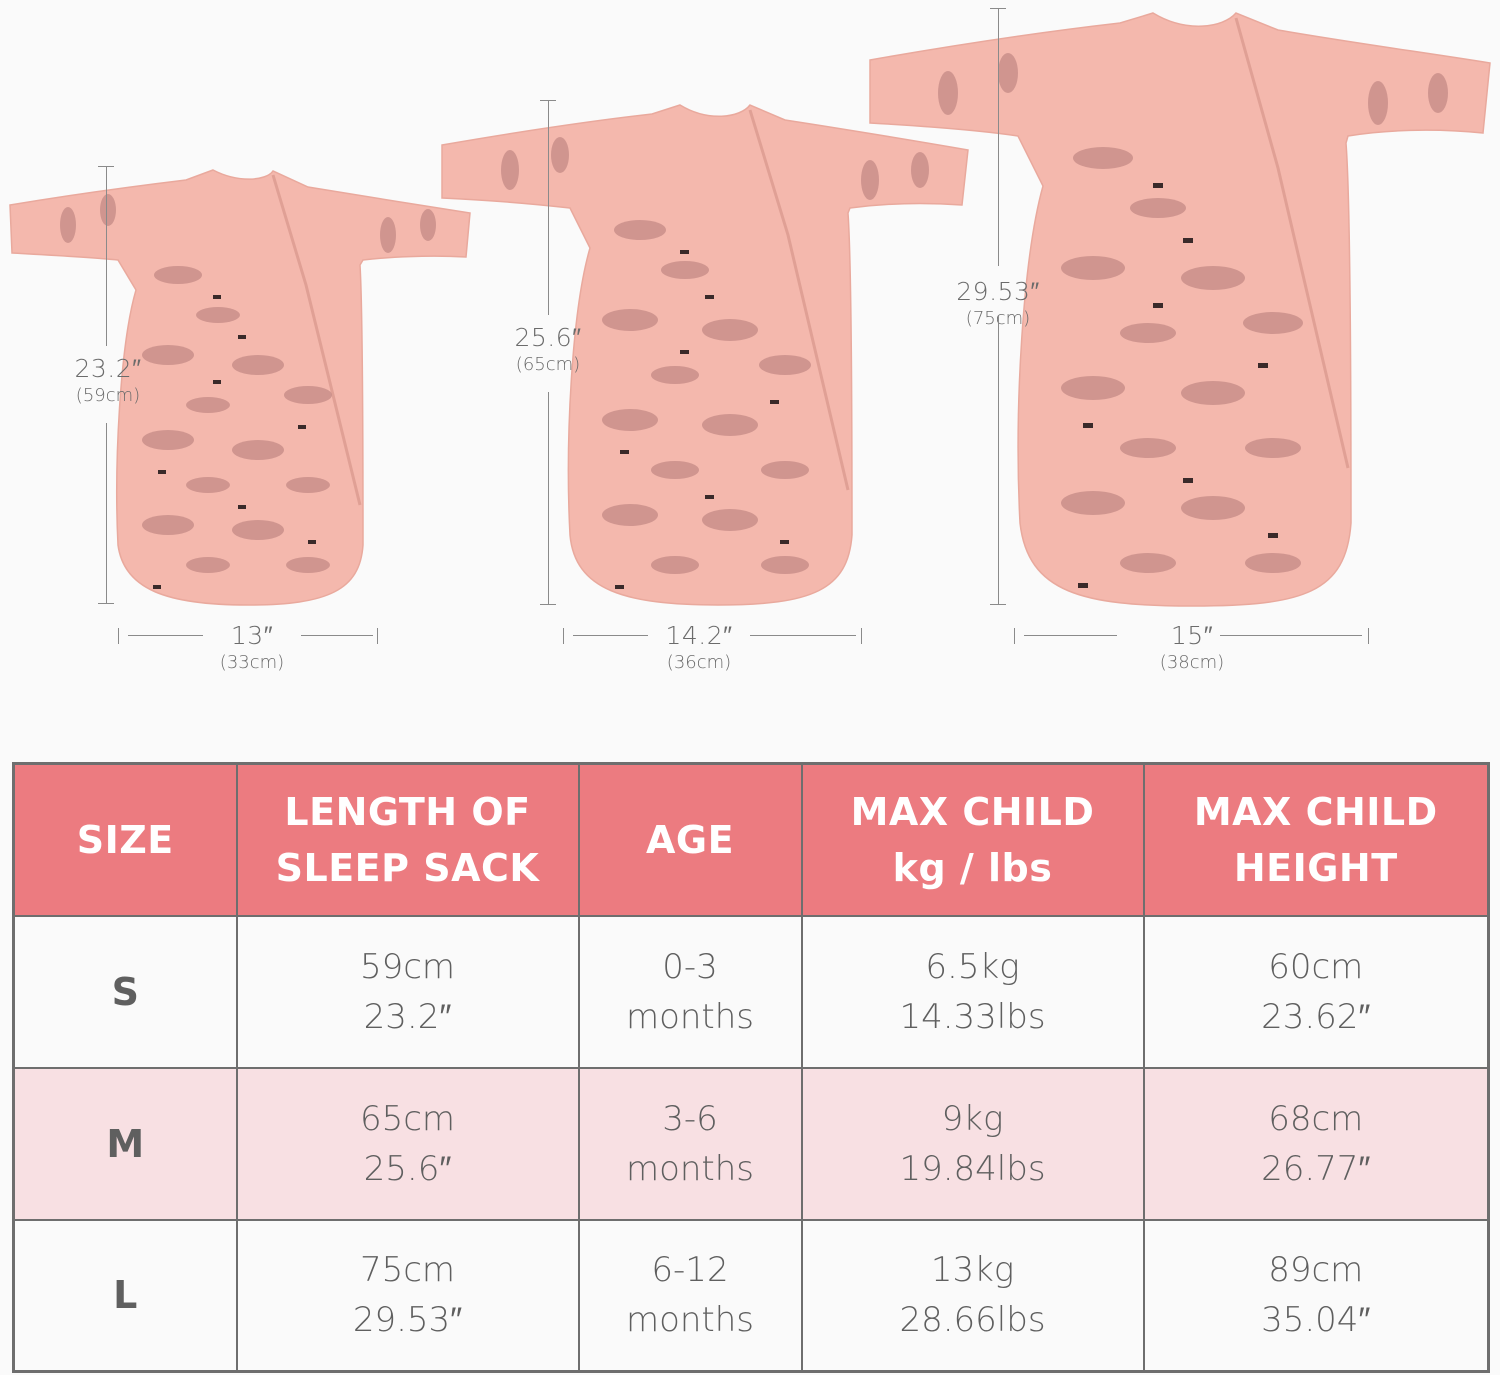 This screenshot has width=1500, height=1375. What do you see at coordinates (1192, 647) in the screenshot?
I see `width-label-large: 15″ (38cm)` at bounding box center [1192, 647].